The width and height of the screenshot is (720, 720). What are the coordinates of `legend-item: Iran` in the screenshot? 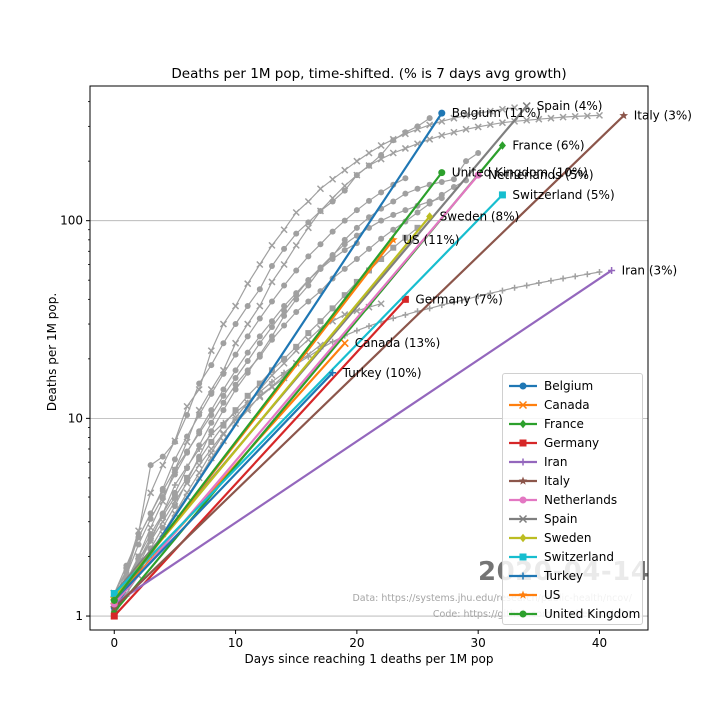 It's located at (538, 462).